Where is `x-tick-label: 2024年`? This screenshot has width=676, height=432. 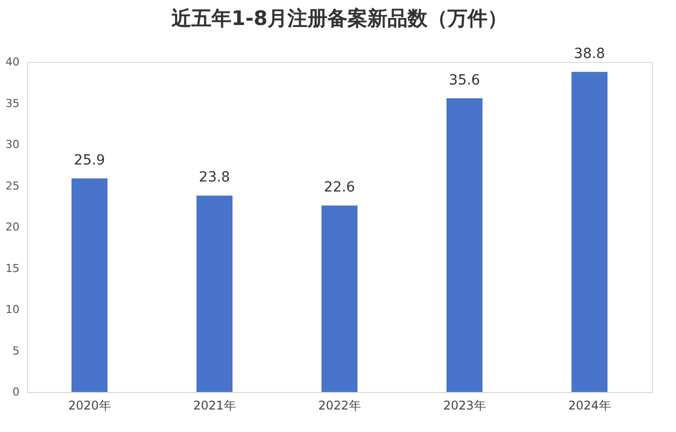
x-tick-label: 2024年 is located at coordinates (589, 405).